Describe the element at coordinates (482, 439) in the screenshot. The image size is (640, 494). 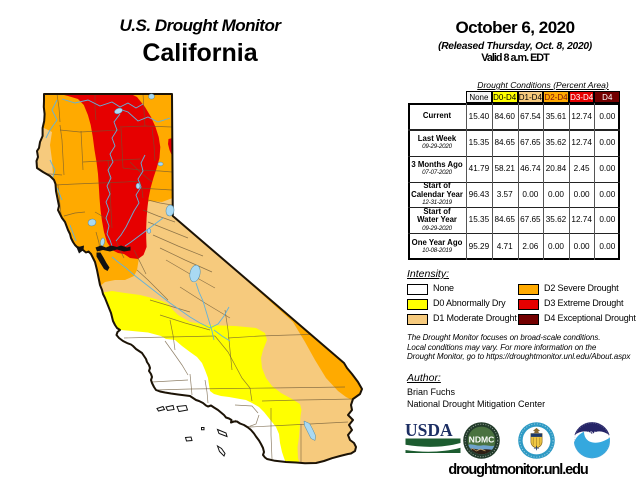
I see `svg-text: NDMC` at that location.